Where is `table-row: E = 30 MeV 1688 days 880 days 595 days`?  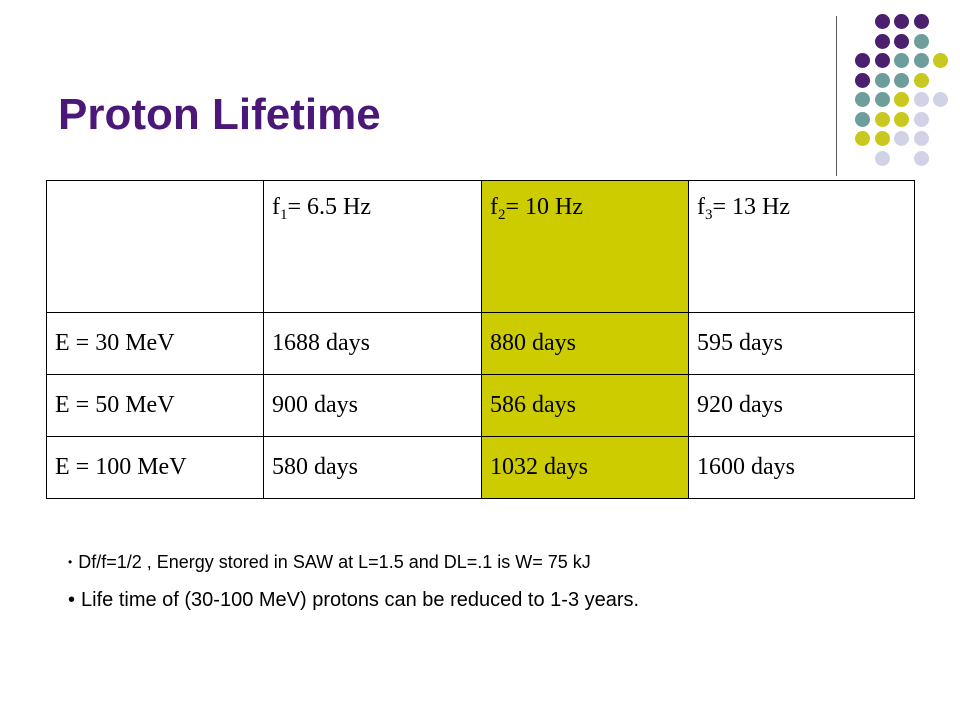 table-row: E = 30 MeV 1688 days 880 days 595 days is located at coordinates (480, 343).